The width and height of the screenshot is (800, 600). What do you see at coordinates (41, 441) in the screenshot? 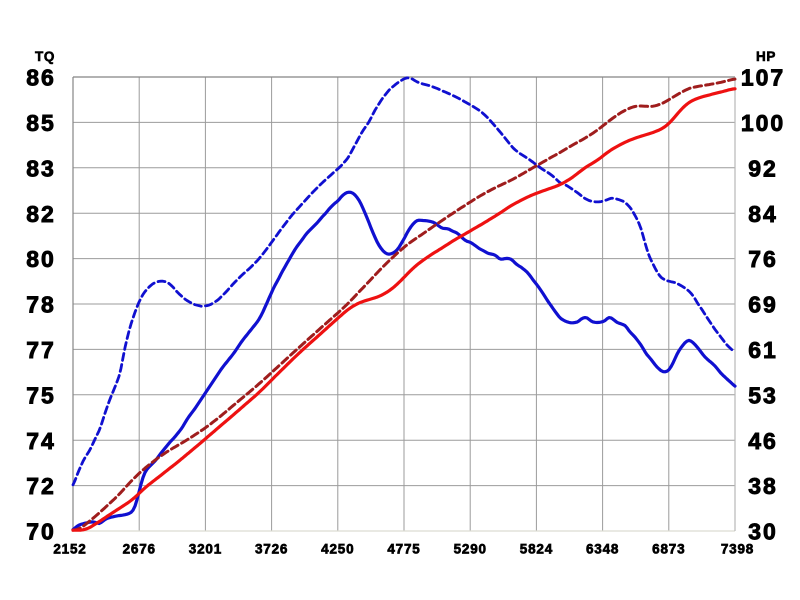
I see `svg-text: 74` at bounding box center [41, 441].